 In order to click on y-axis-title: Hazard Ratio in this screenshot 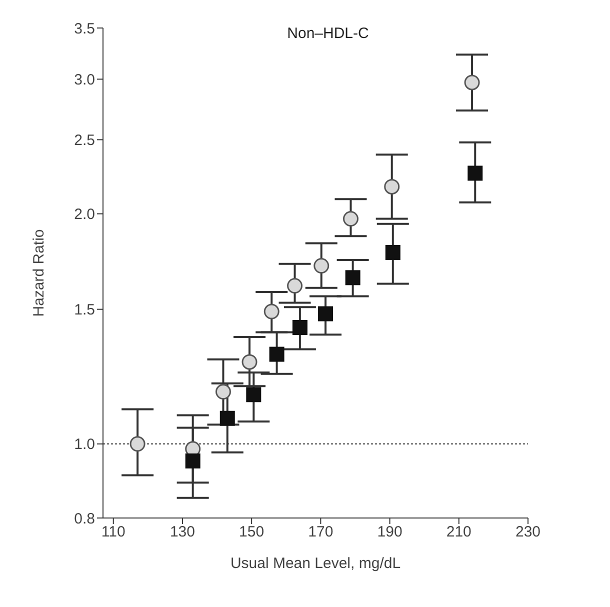, I will do `click(39, 273)`.